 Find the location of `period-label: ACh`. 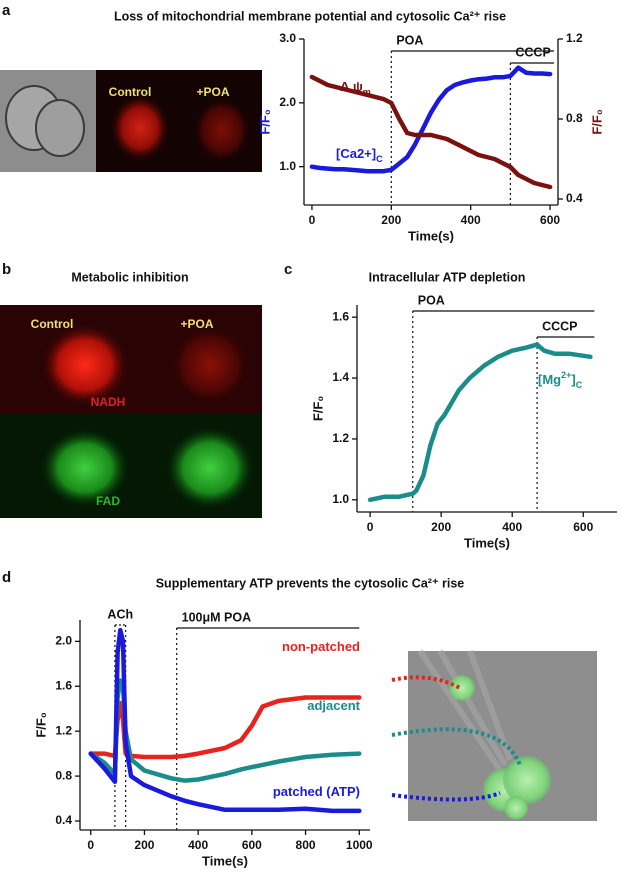

period-label: ACh is located at coordinates (120, 614).